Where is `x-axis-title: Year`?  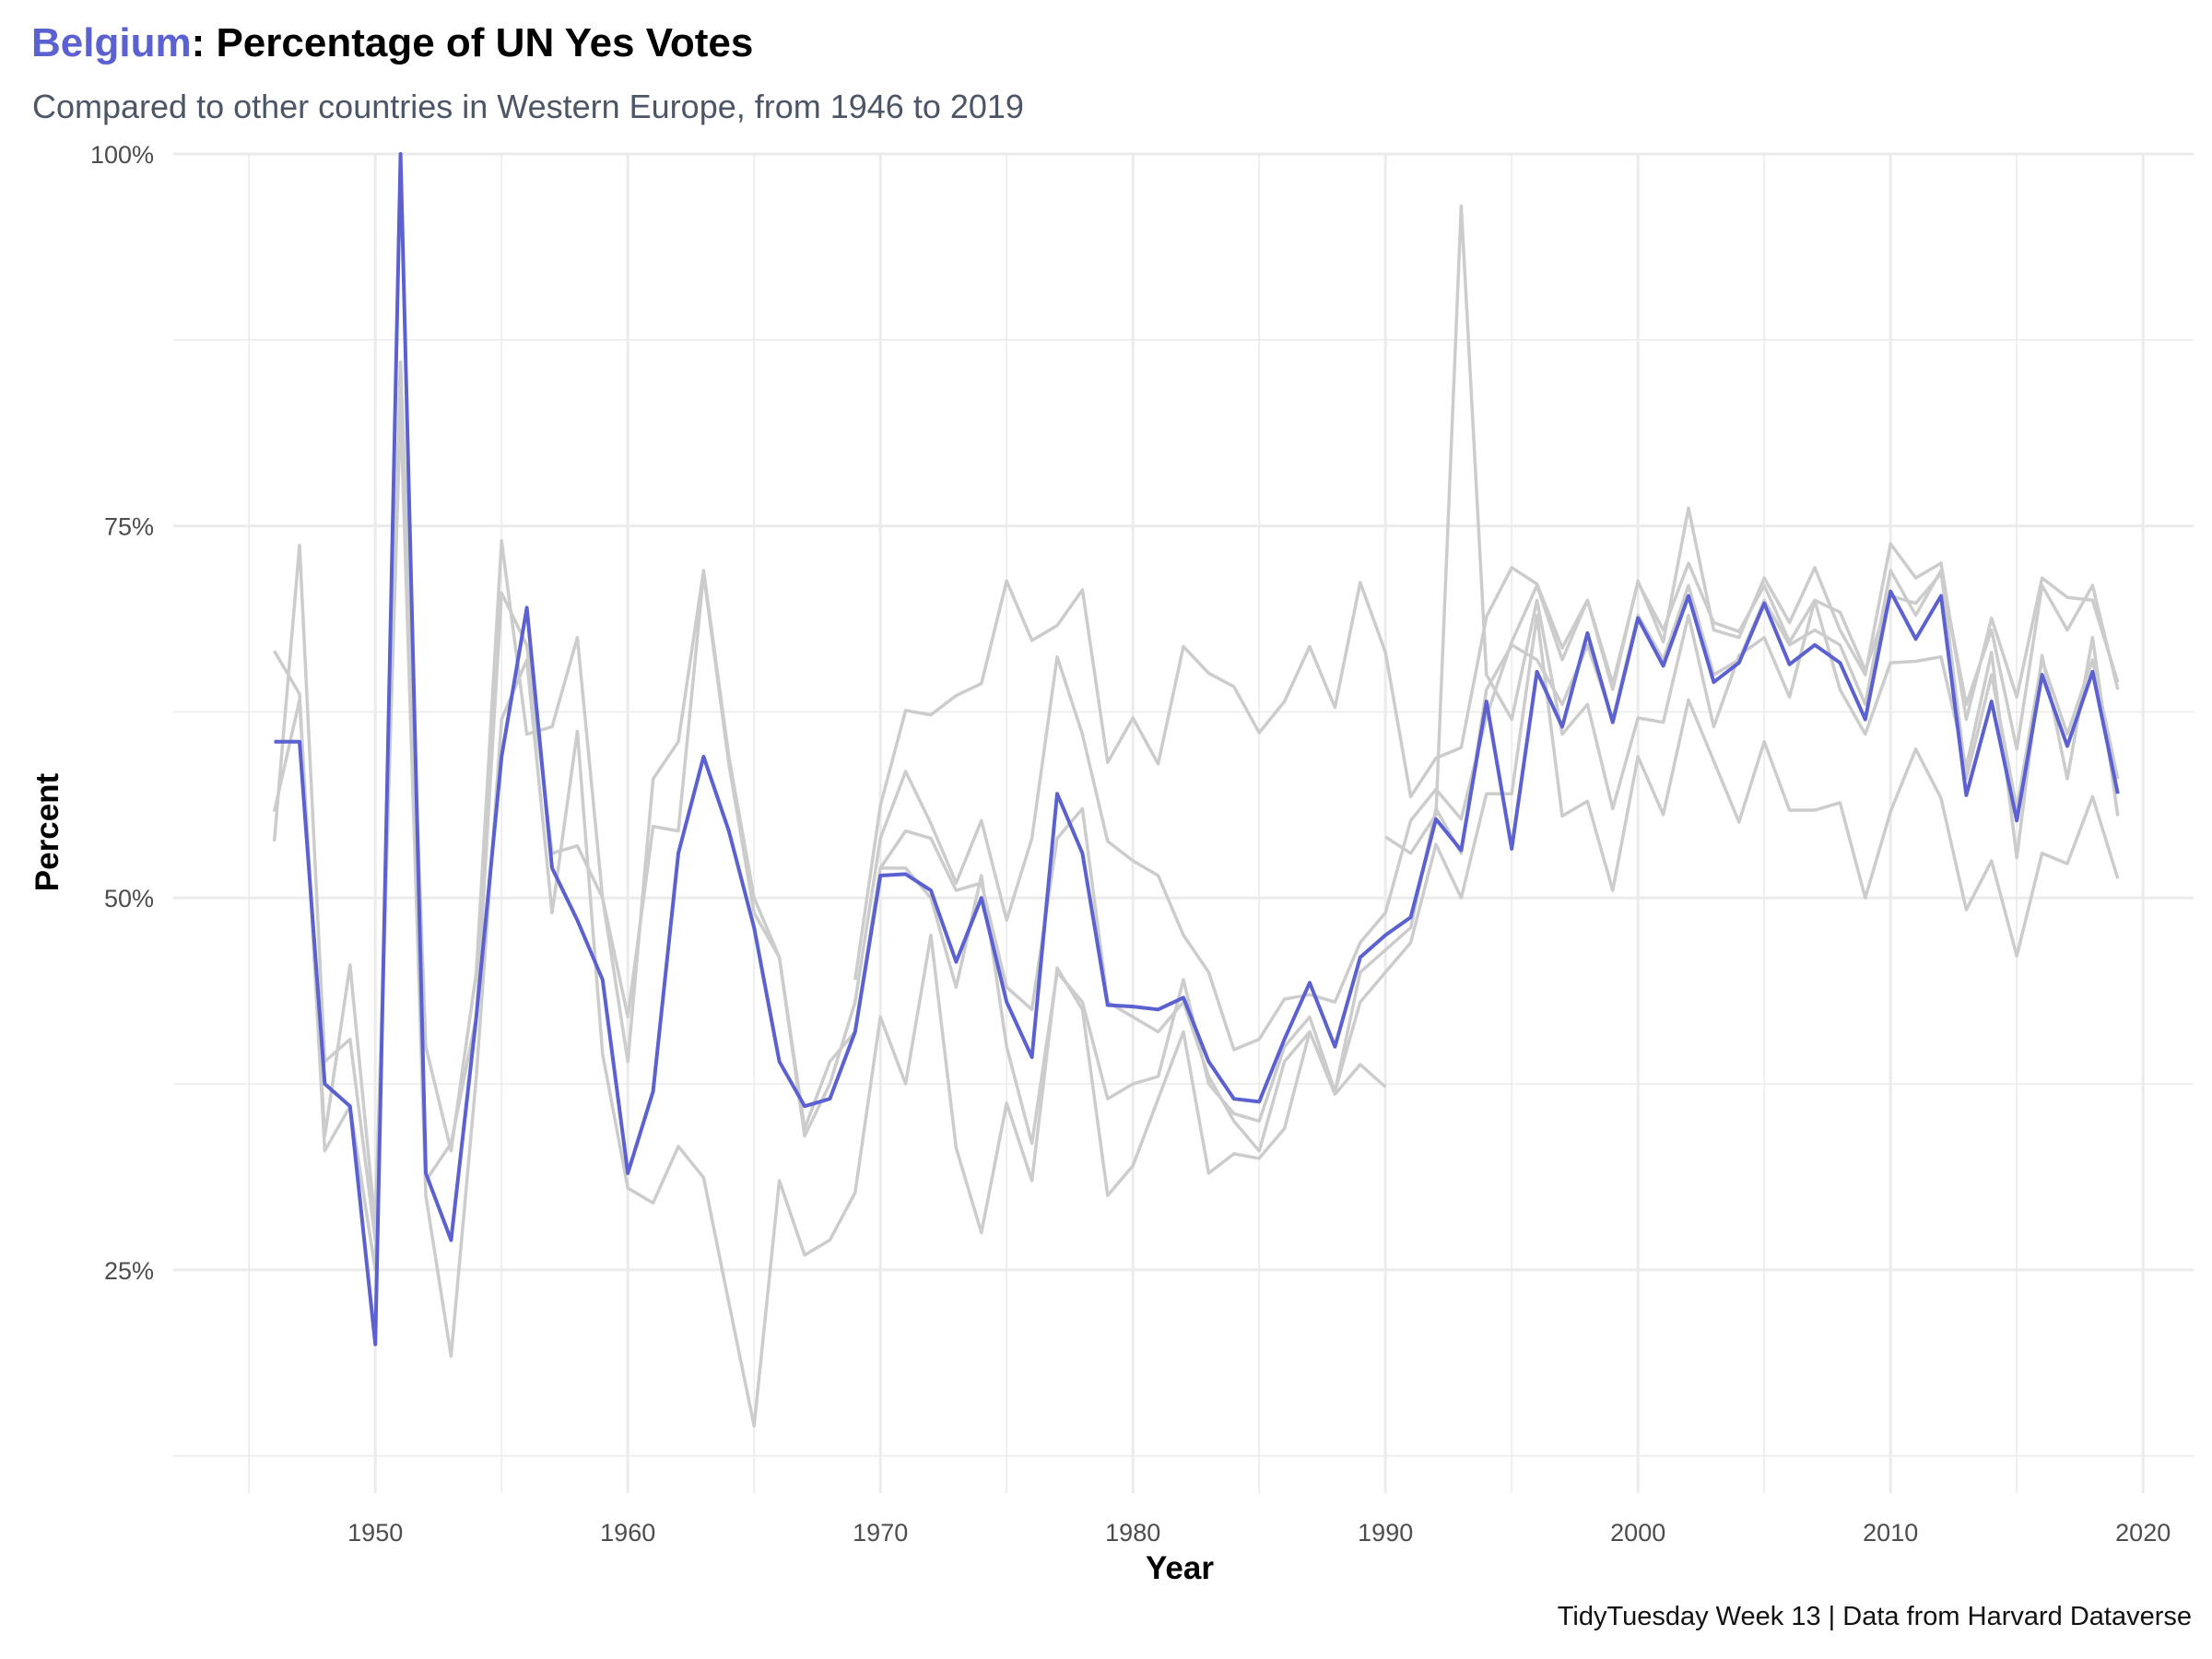 x-axis-title: Year is located at coordinates (1180, 1568).